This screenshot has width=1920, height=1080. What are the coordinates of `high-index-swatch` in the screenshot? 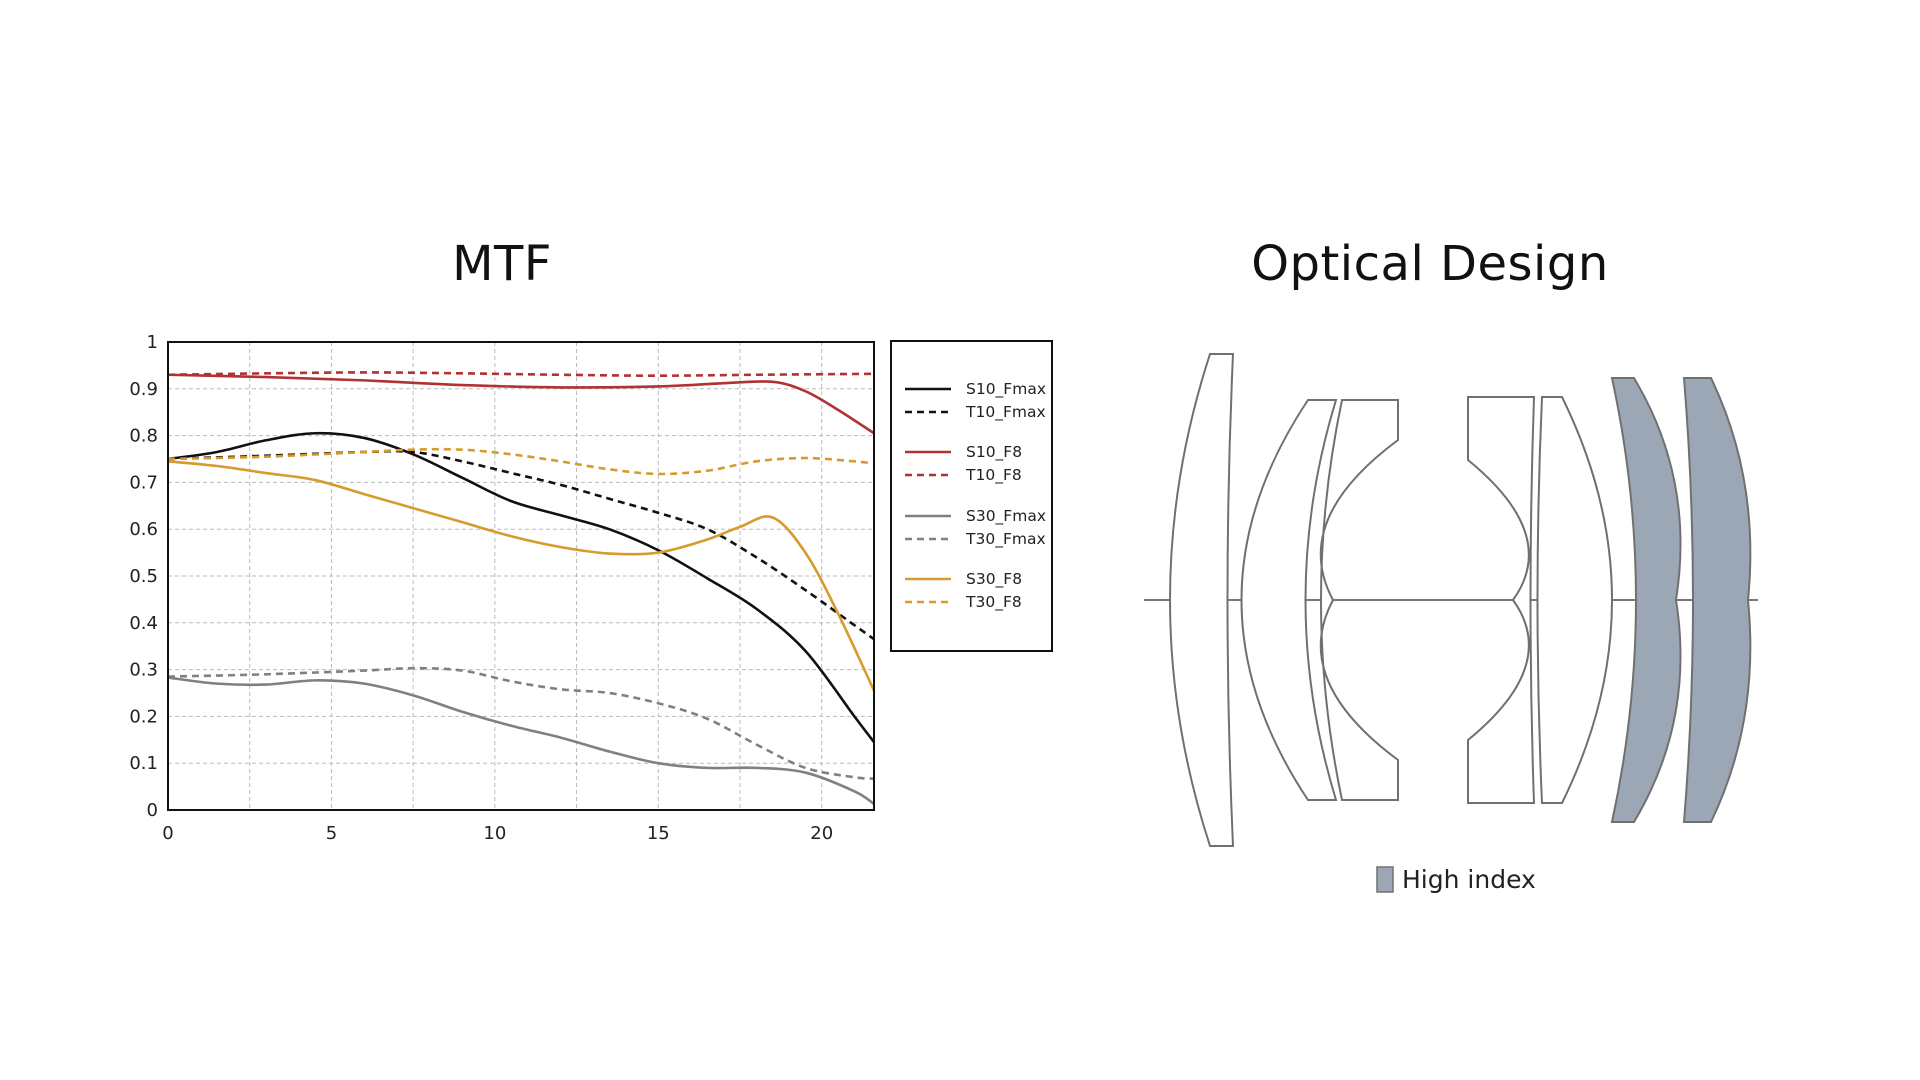 It's located at (1385, 879).